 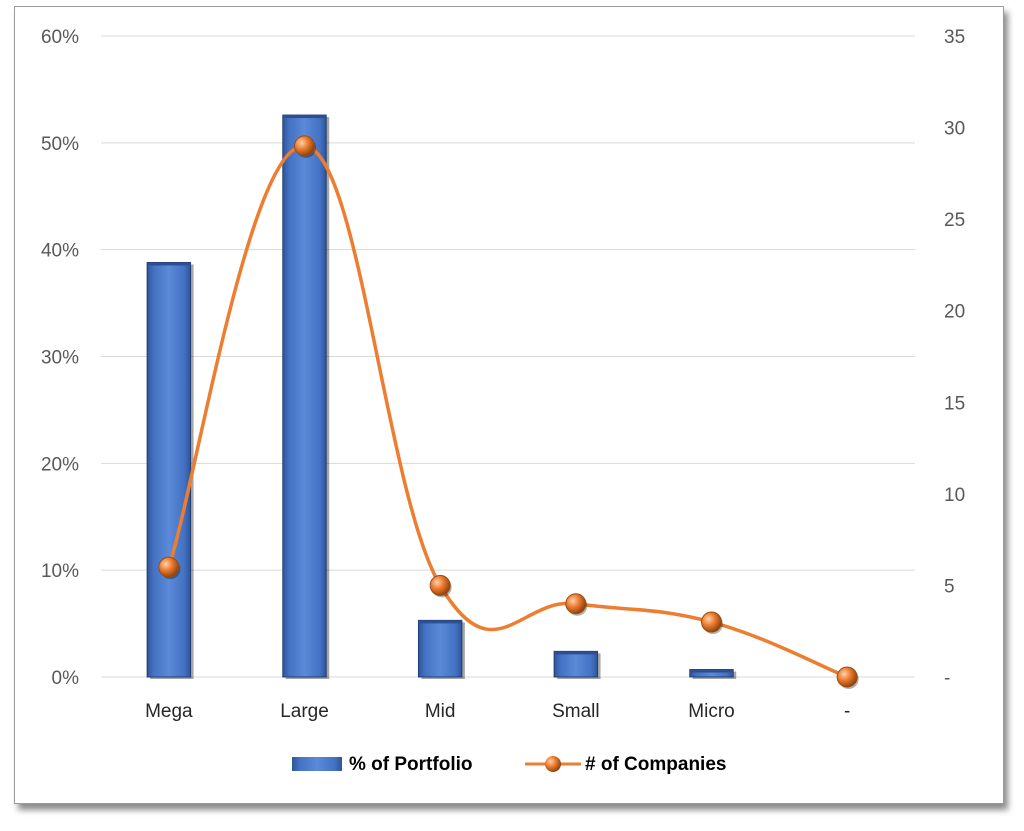 What do you see at coordinates (304, 711) in the screenshot?
I see `category-label: Large` at bounding box center [304, 711].